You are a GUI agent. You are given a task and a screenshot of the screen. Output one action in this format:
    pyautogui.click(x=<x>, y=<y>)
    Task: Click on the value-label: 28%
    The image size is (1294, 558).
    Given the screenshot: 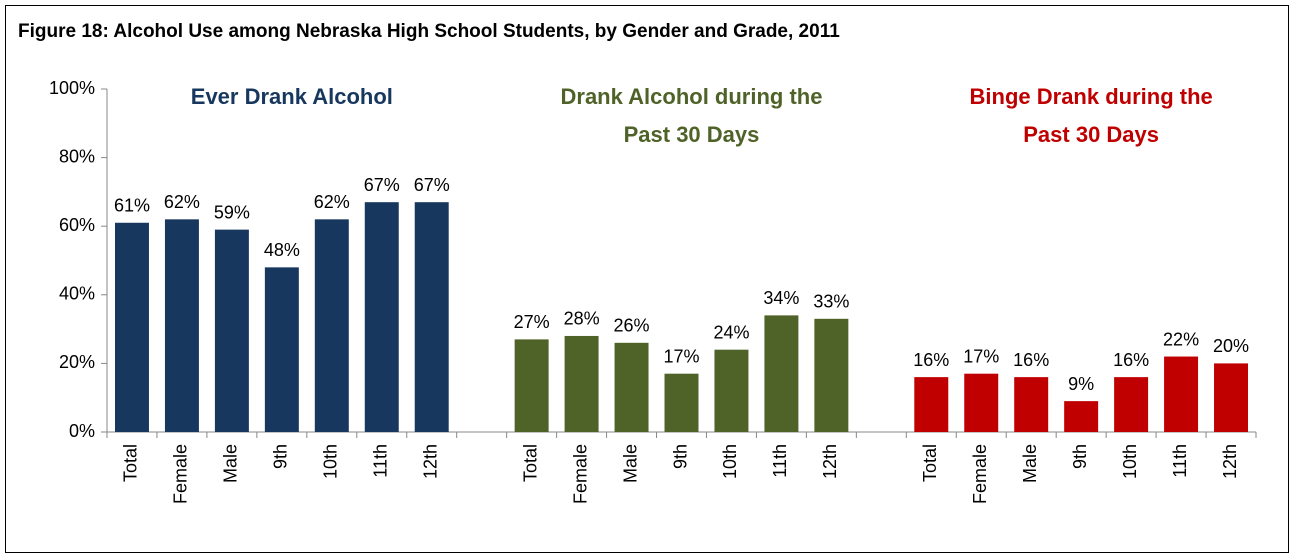 What is the action you would take?
    pyautogui.click(x=582, y=319)
    